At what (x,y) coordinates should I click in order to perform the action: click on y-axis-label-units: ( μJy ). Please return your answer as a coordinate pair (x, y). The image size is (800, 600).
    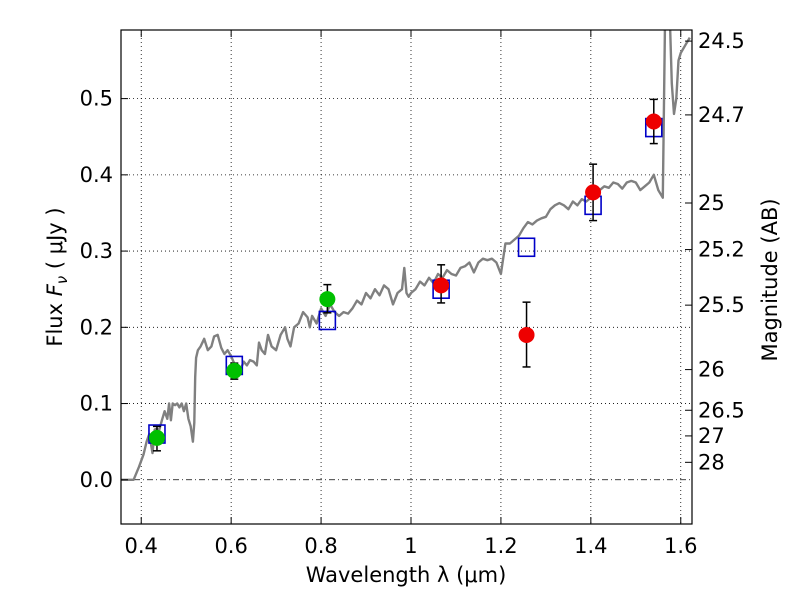
    Looking at the image, I should click on (55, 241).